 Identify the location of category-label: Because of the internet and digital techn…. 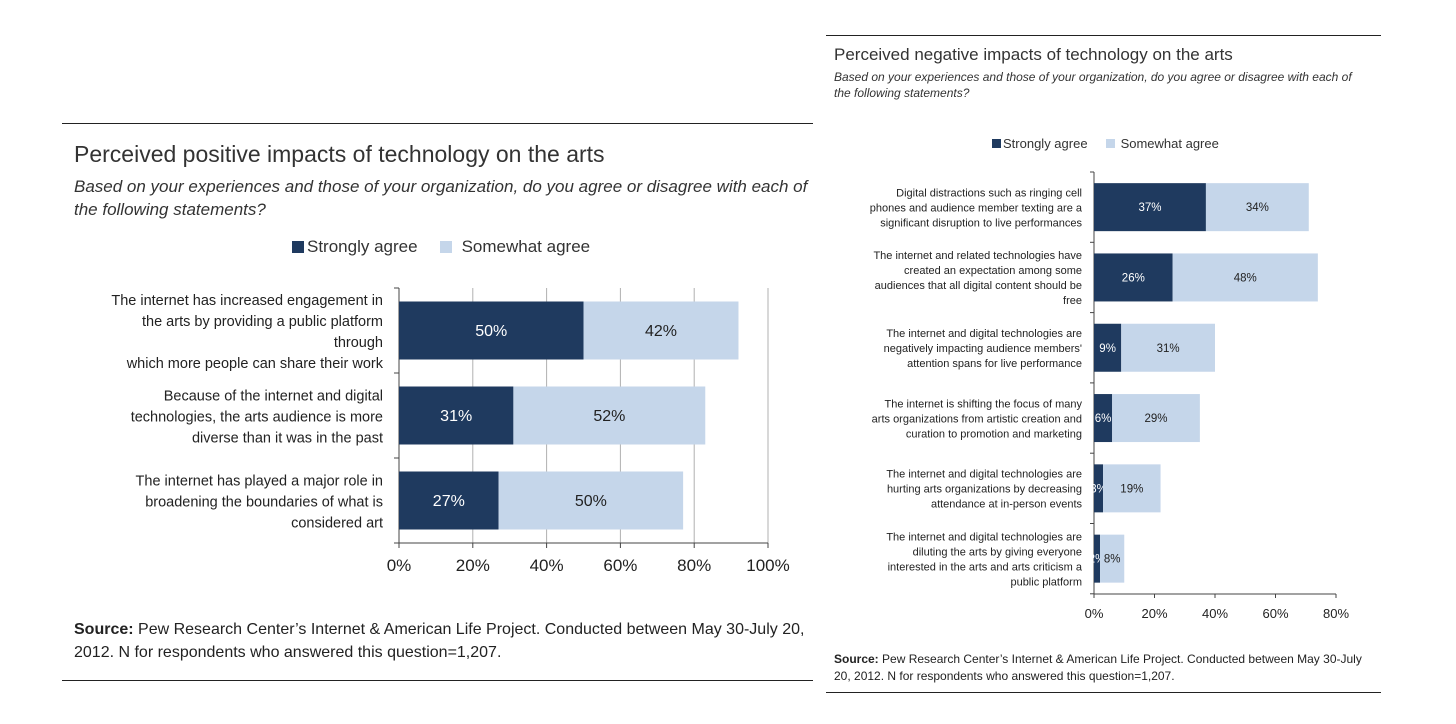
(257, 417).